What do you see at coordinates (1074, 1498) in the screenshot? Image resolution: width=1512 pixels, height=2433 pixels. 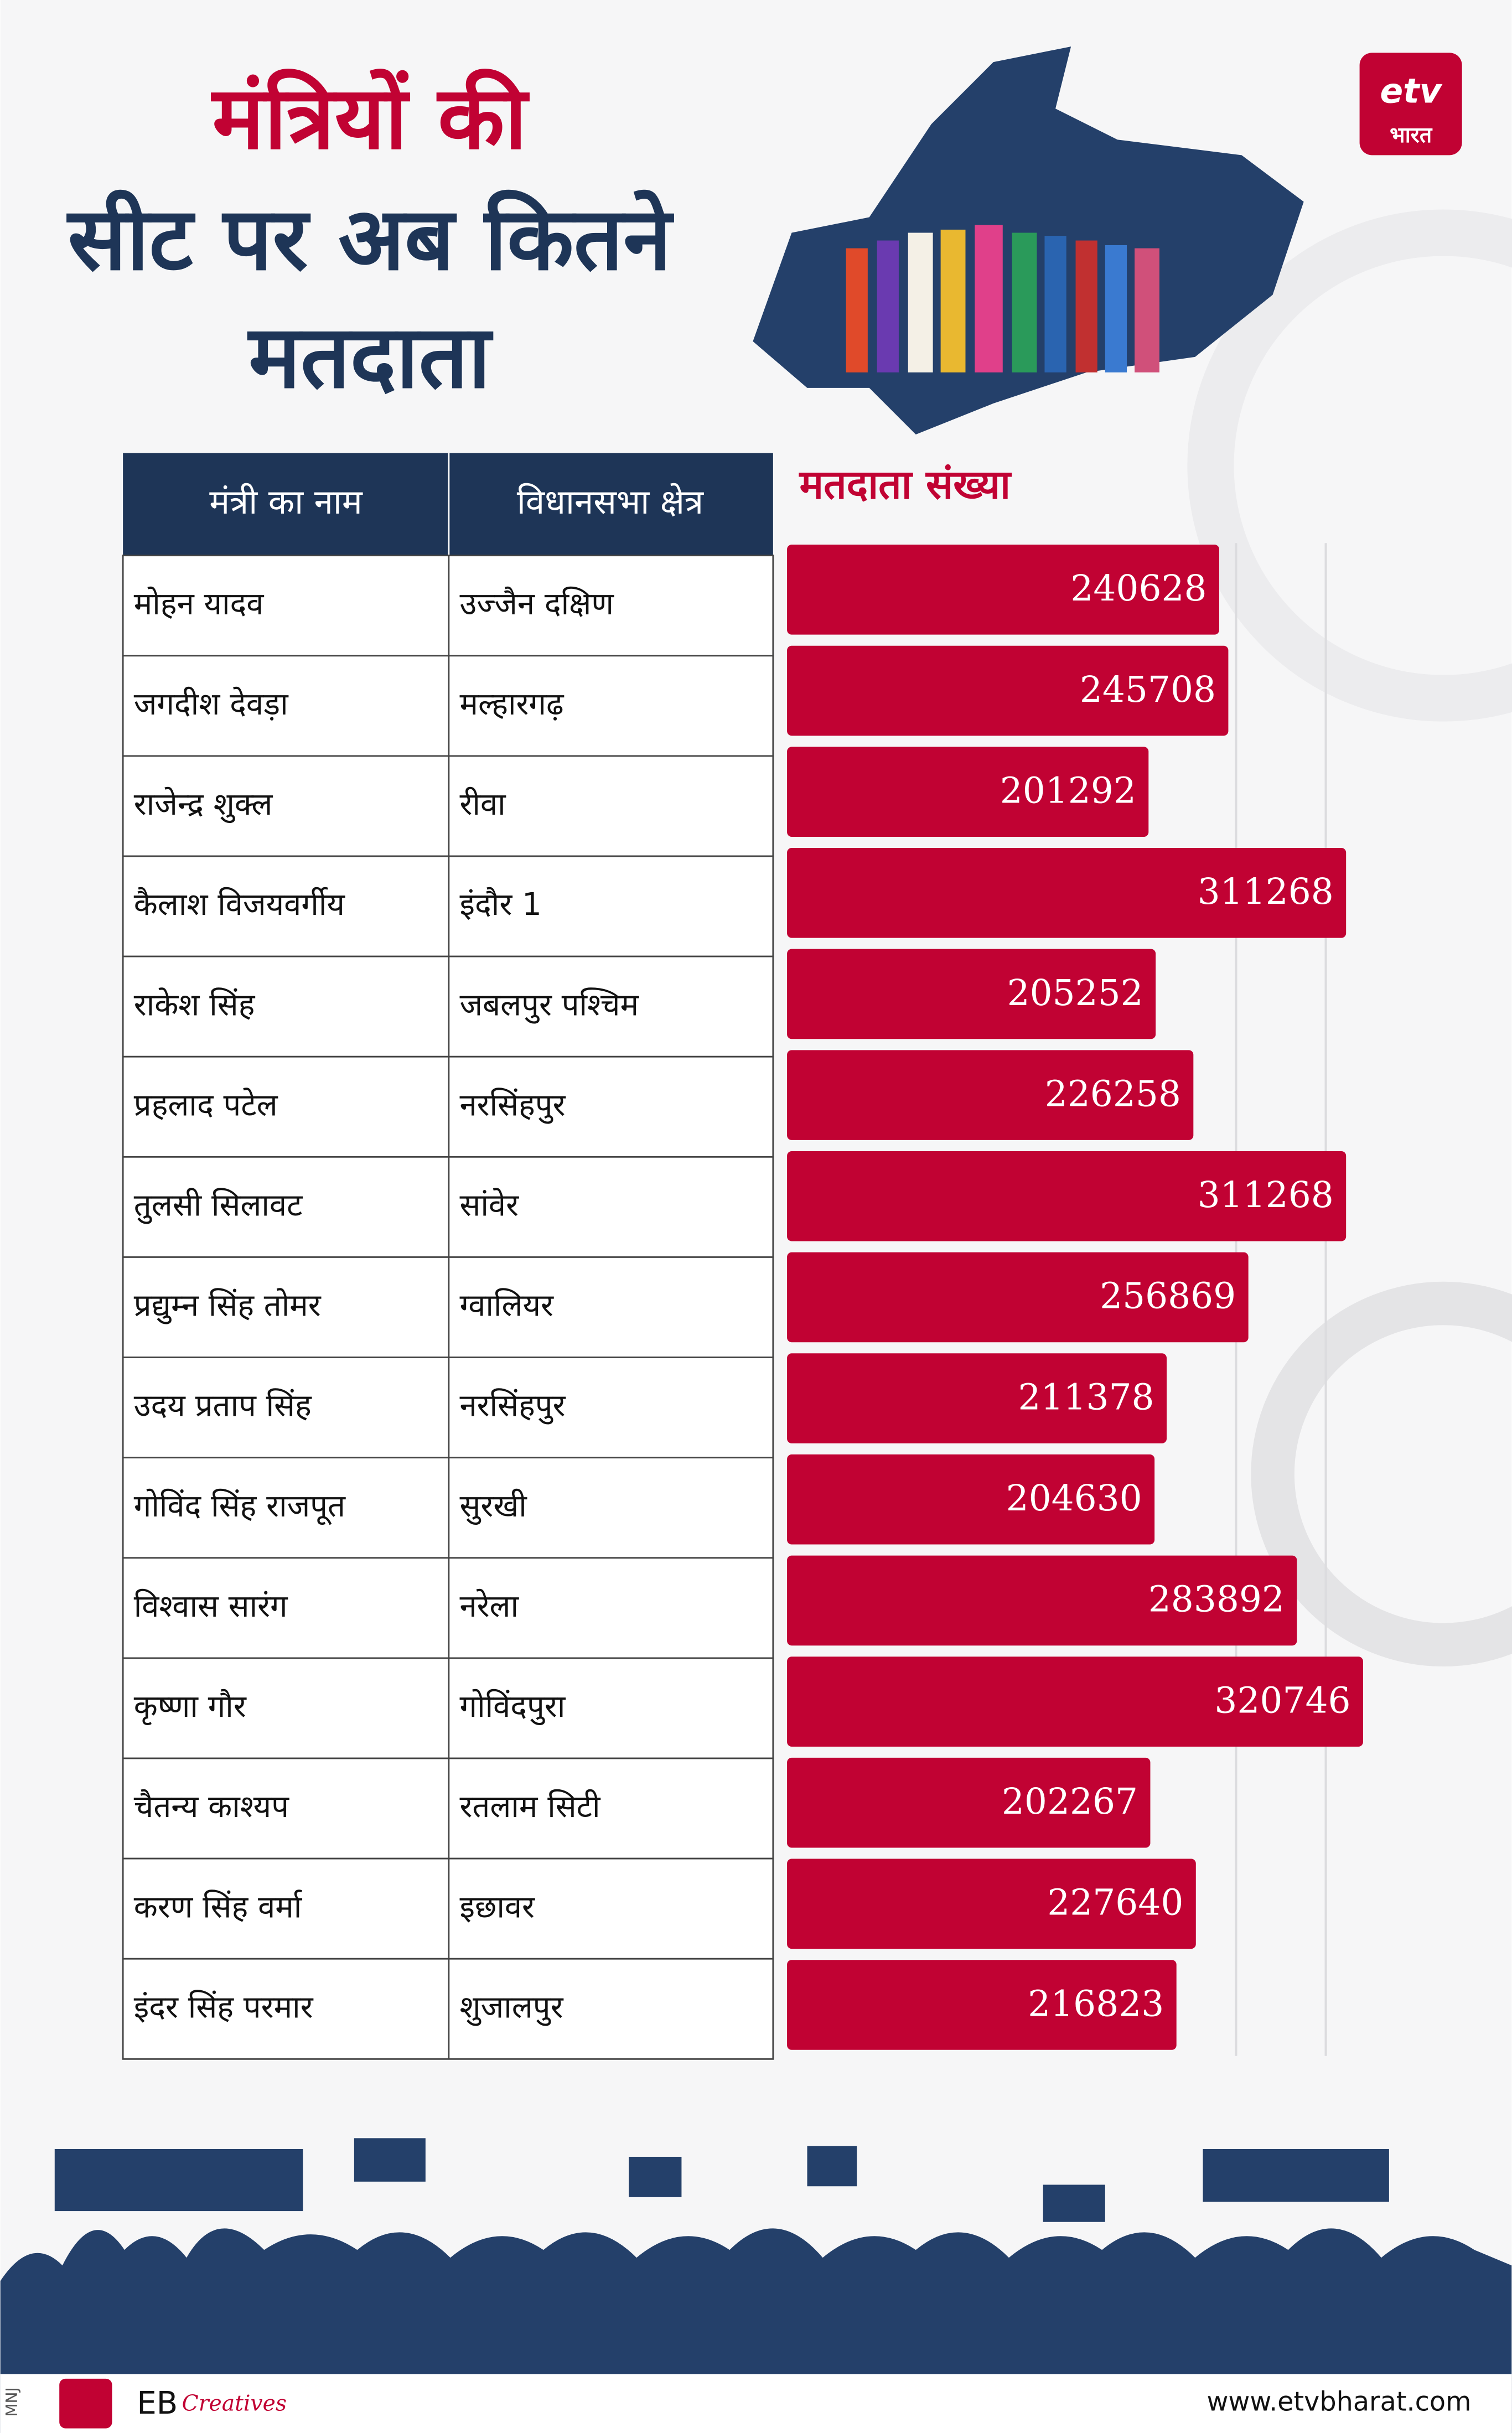 I see `value-label: 204630` at bounding box center [1074, 1498].